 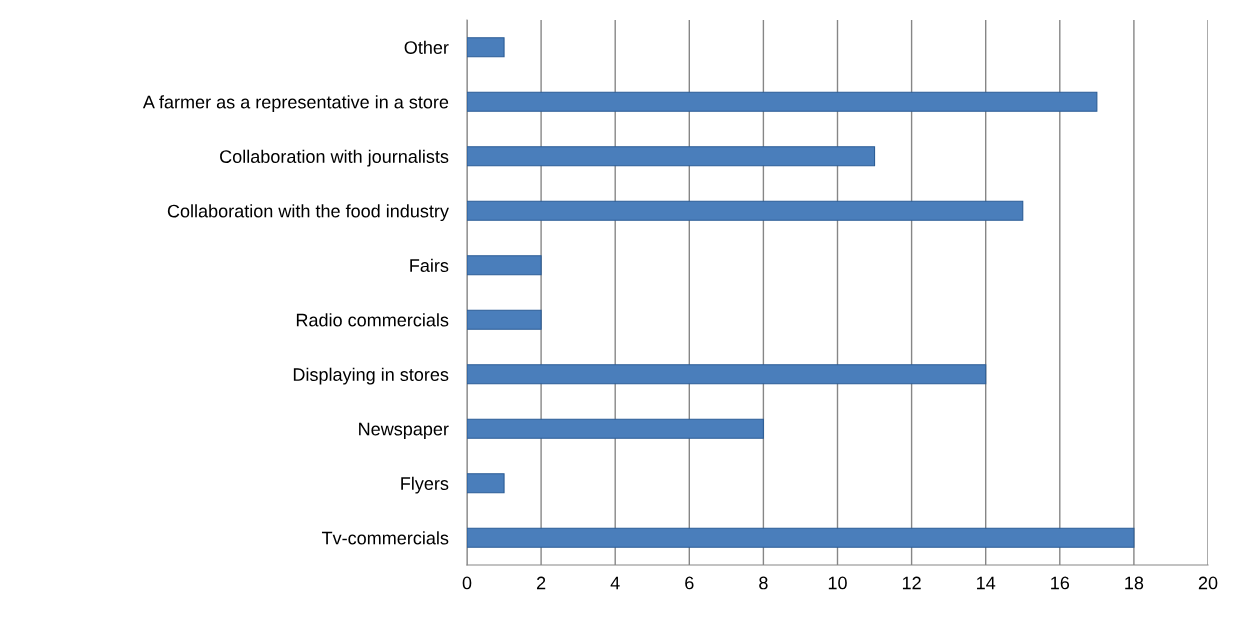 I want to click on x-tick-label: 18, so click(x=1134, y=583).